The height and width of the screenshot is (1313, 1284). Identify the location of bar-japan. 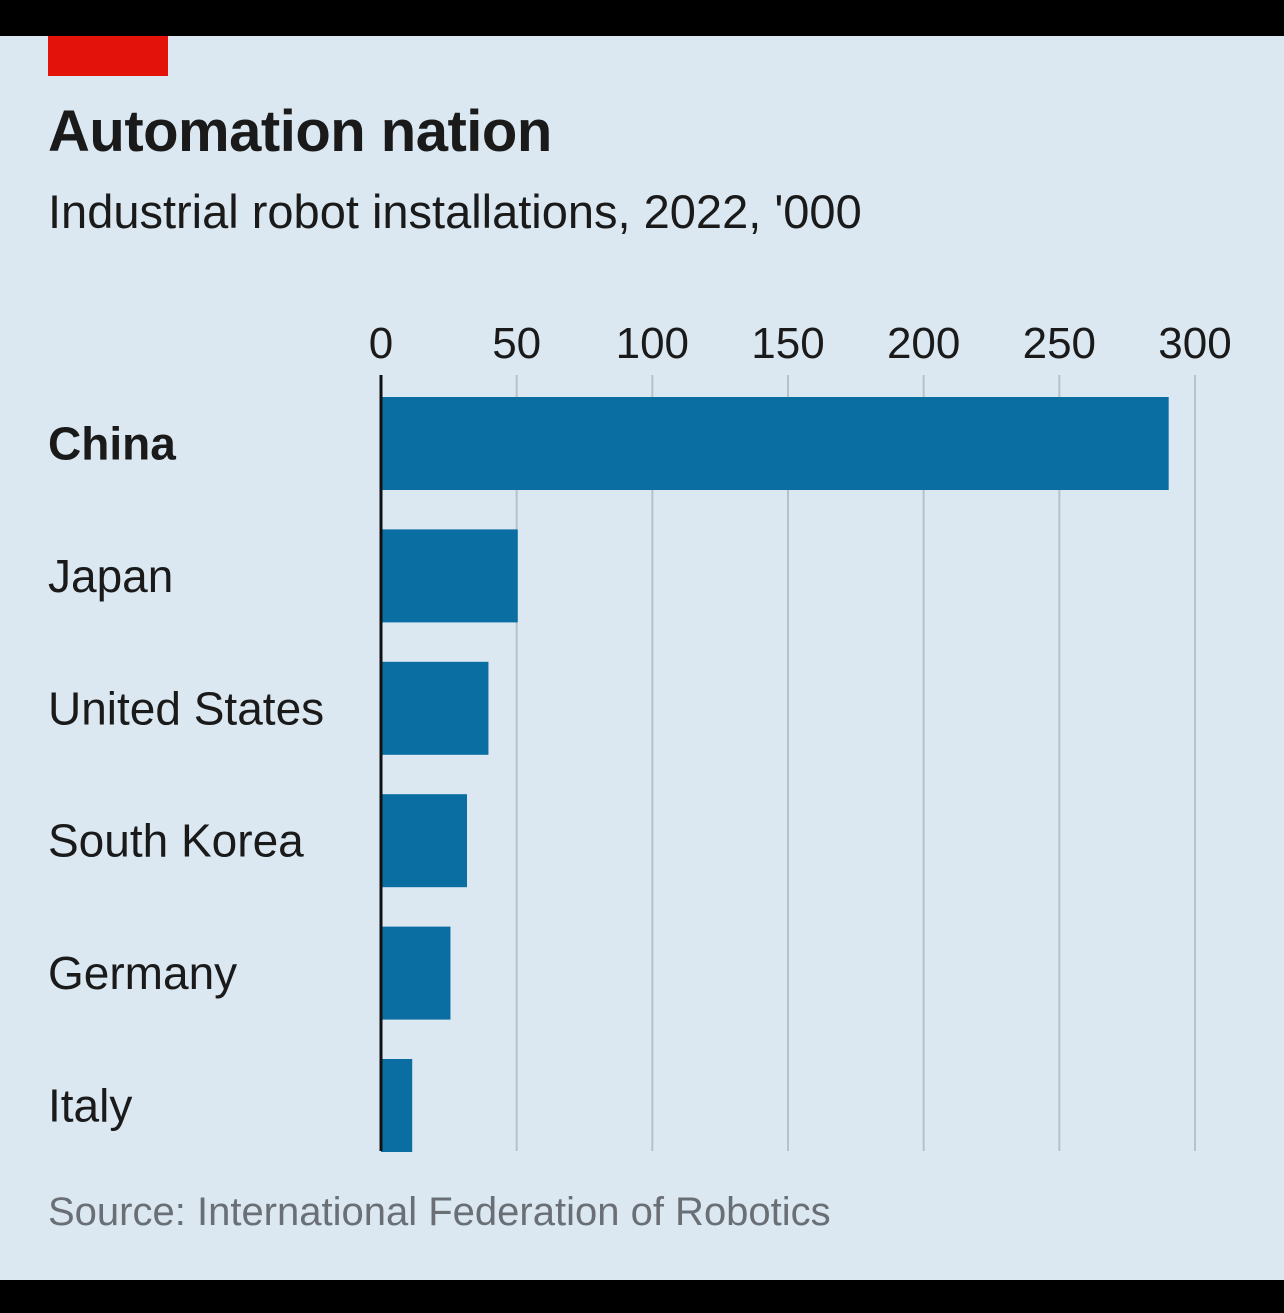
(449, 576).